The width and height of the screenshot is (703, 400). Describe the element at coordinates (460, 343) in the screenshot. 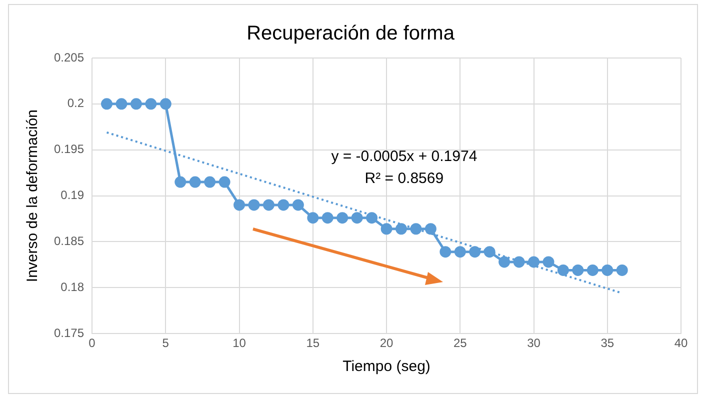

I see `x-tick-label: 25` at that location.